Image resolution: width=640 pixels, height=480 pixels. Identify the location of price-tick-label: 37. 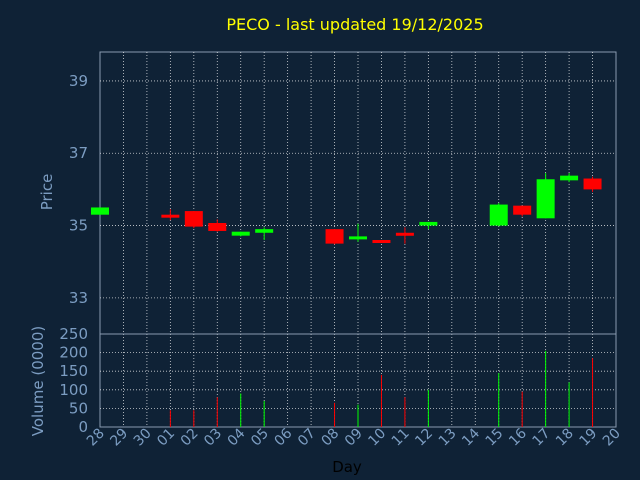
(78, 153).